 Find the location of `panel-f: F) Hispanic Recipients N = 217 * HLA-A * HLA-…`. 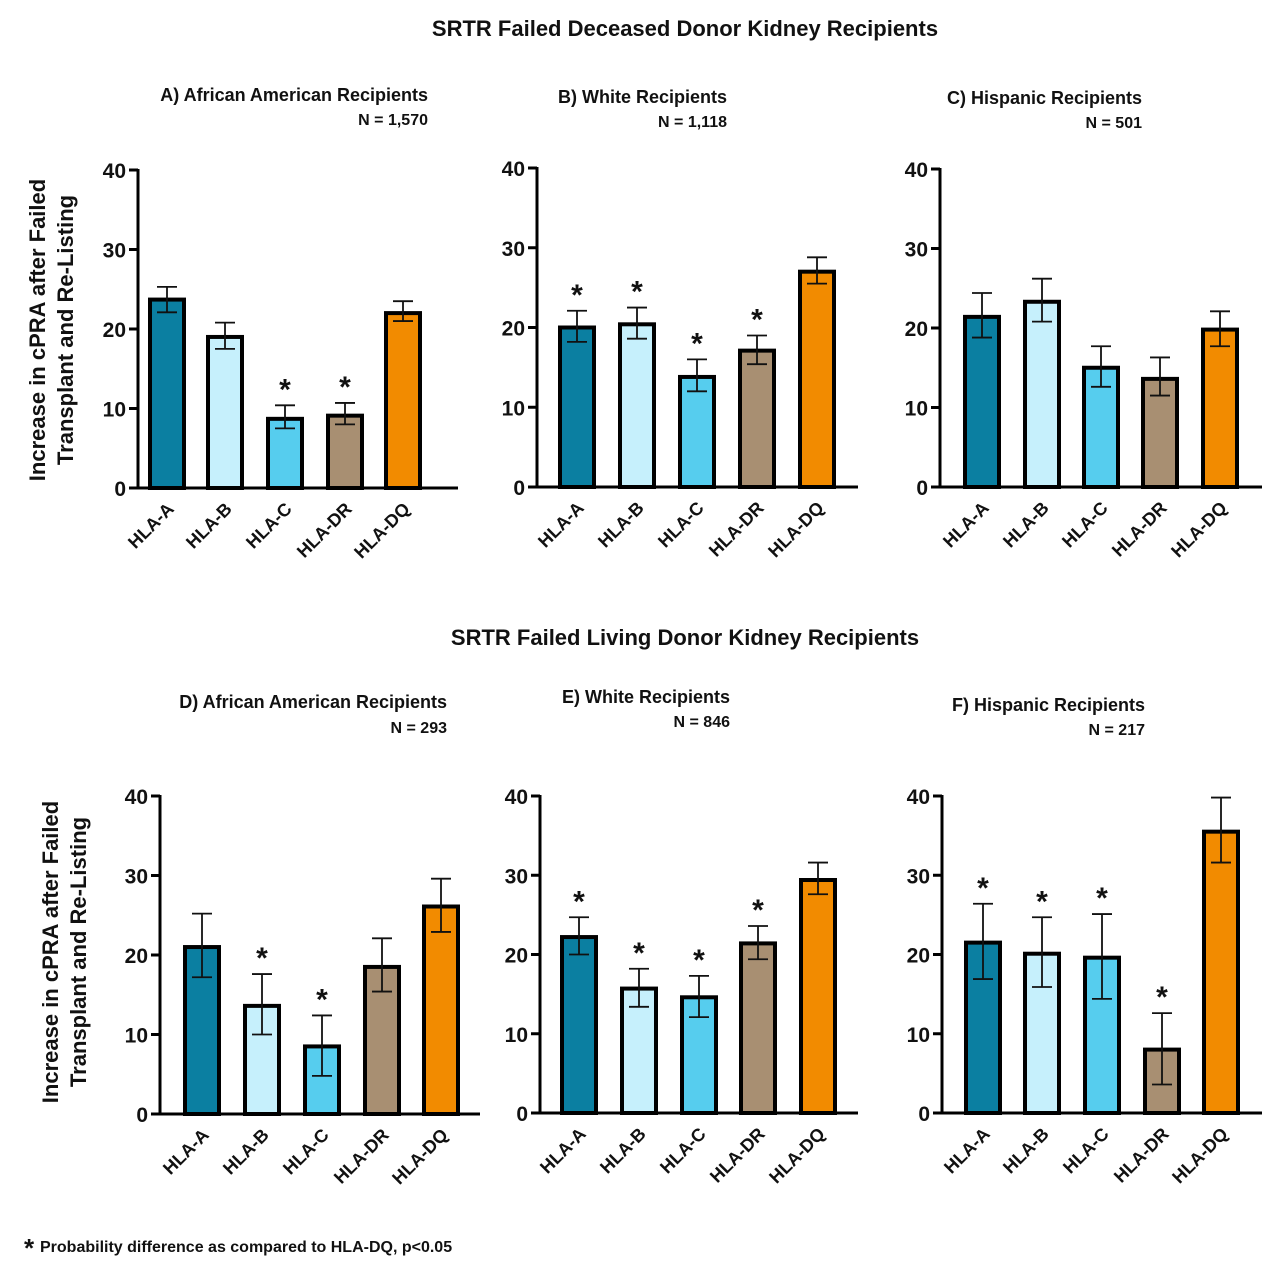

panel-f: F) Hispanic Recipients N = 217 * HLA-A * HLA-… is located at coordinates (1084, 941).